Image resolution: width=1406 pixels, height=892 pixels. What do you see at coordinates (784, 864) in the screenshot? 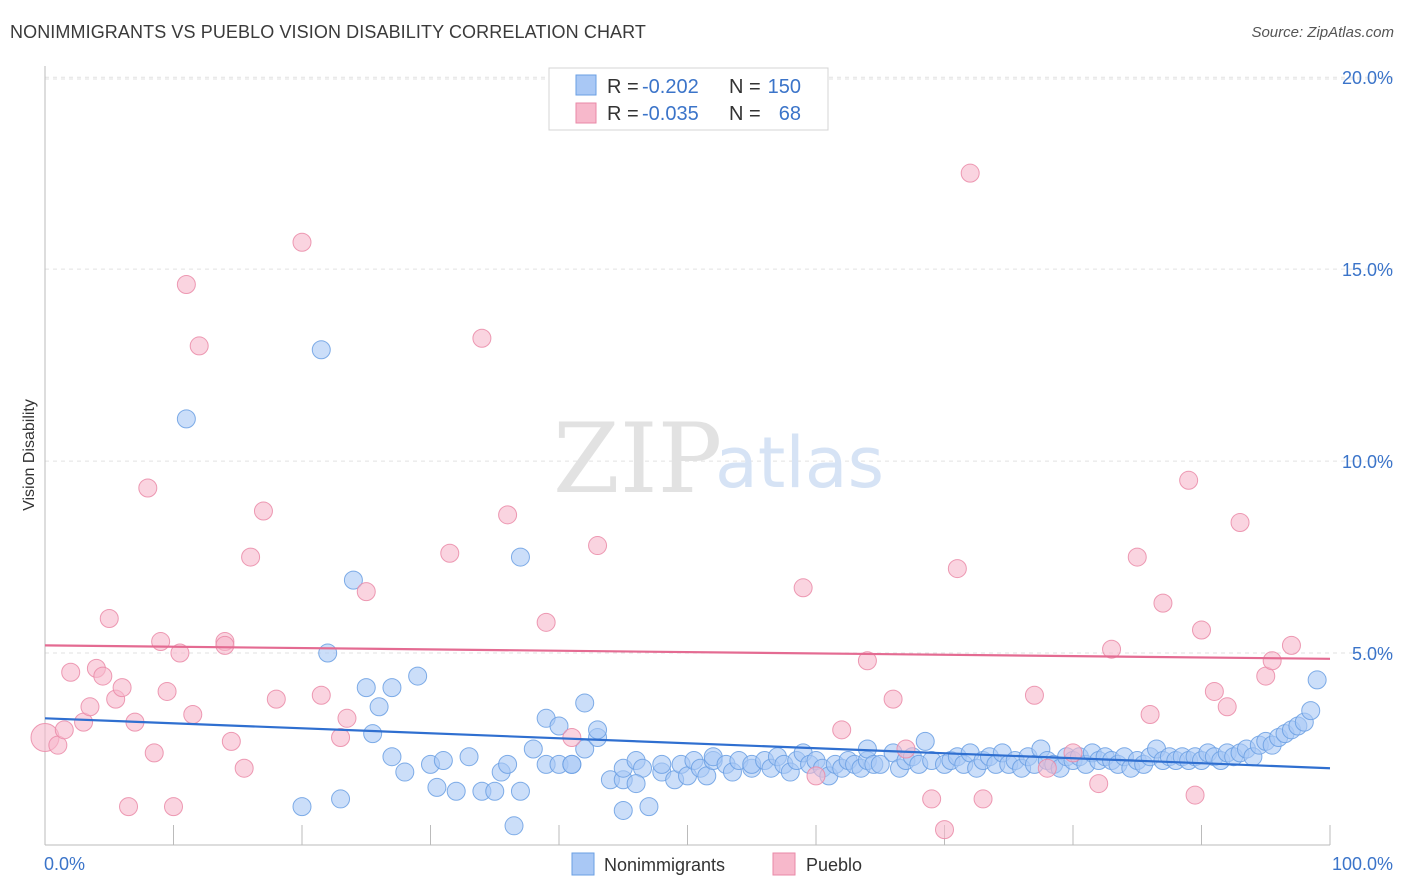
I see `legend-swatch-pueblo` at bounding box center [784, 864].